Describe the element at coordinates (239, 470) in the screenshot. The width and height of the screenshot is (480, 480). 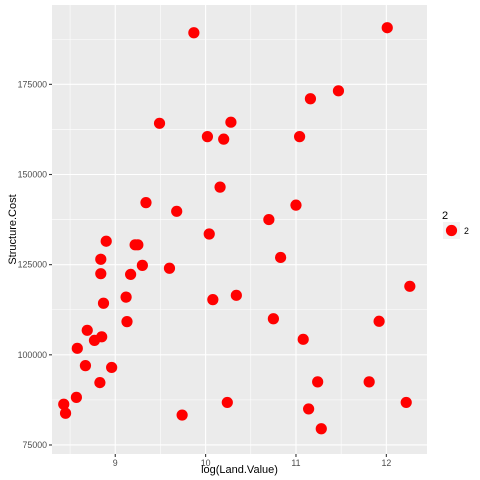
I see `x-axis-title: log(Land.Value)` at that location.